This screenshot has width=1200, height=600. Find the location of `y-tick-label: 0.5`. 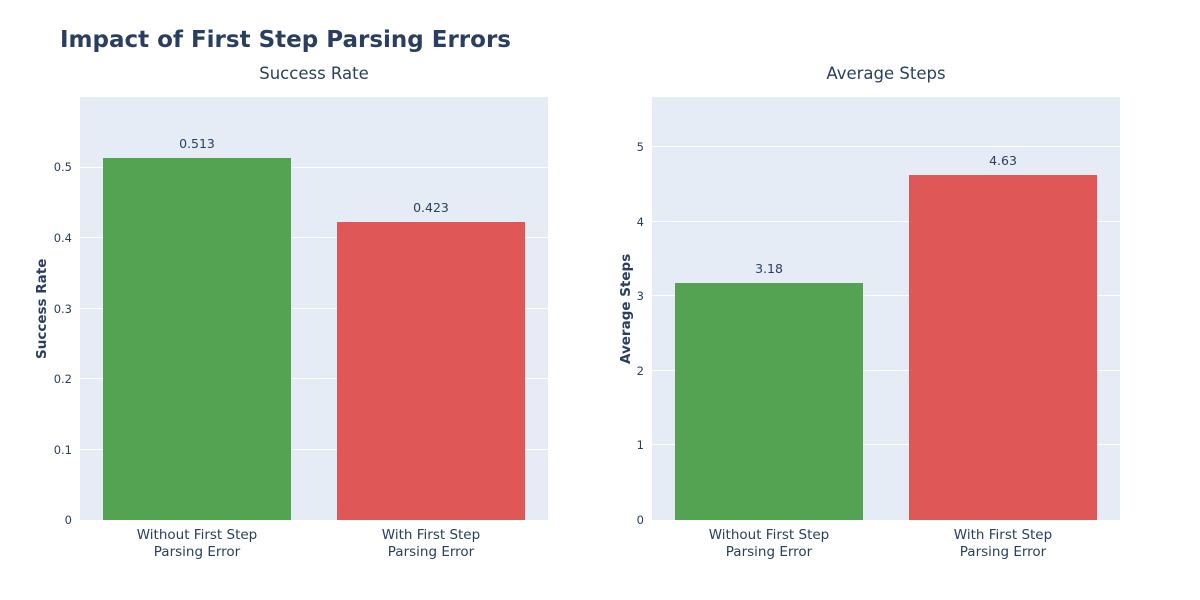

y-tick-label: 0.5 is located at coordinates (62, 167).